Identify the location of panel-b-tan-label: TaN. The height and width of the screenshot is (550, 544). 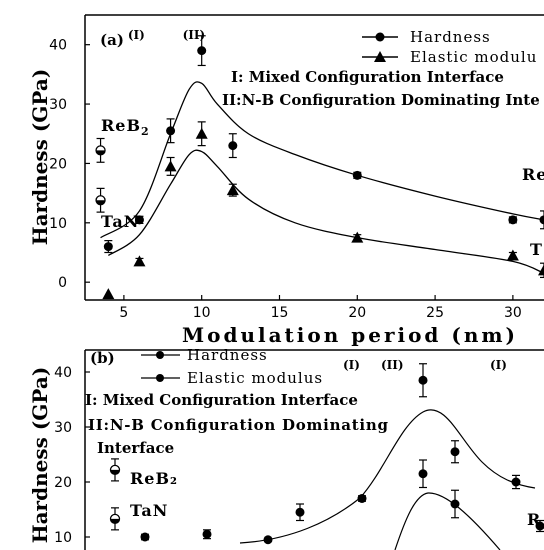
(149, 510).